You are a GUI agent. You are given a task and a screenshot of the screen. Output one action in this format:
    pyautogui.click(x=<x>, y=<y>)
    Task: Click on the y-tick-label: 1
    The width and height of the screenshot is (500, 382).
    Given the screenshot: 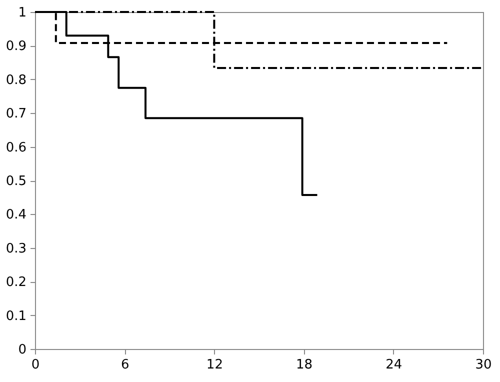 What is the action you would take?
    pyautogui.click(x=22, y=13)
    